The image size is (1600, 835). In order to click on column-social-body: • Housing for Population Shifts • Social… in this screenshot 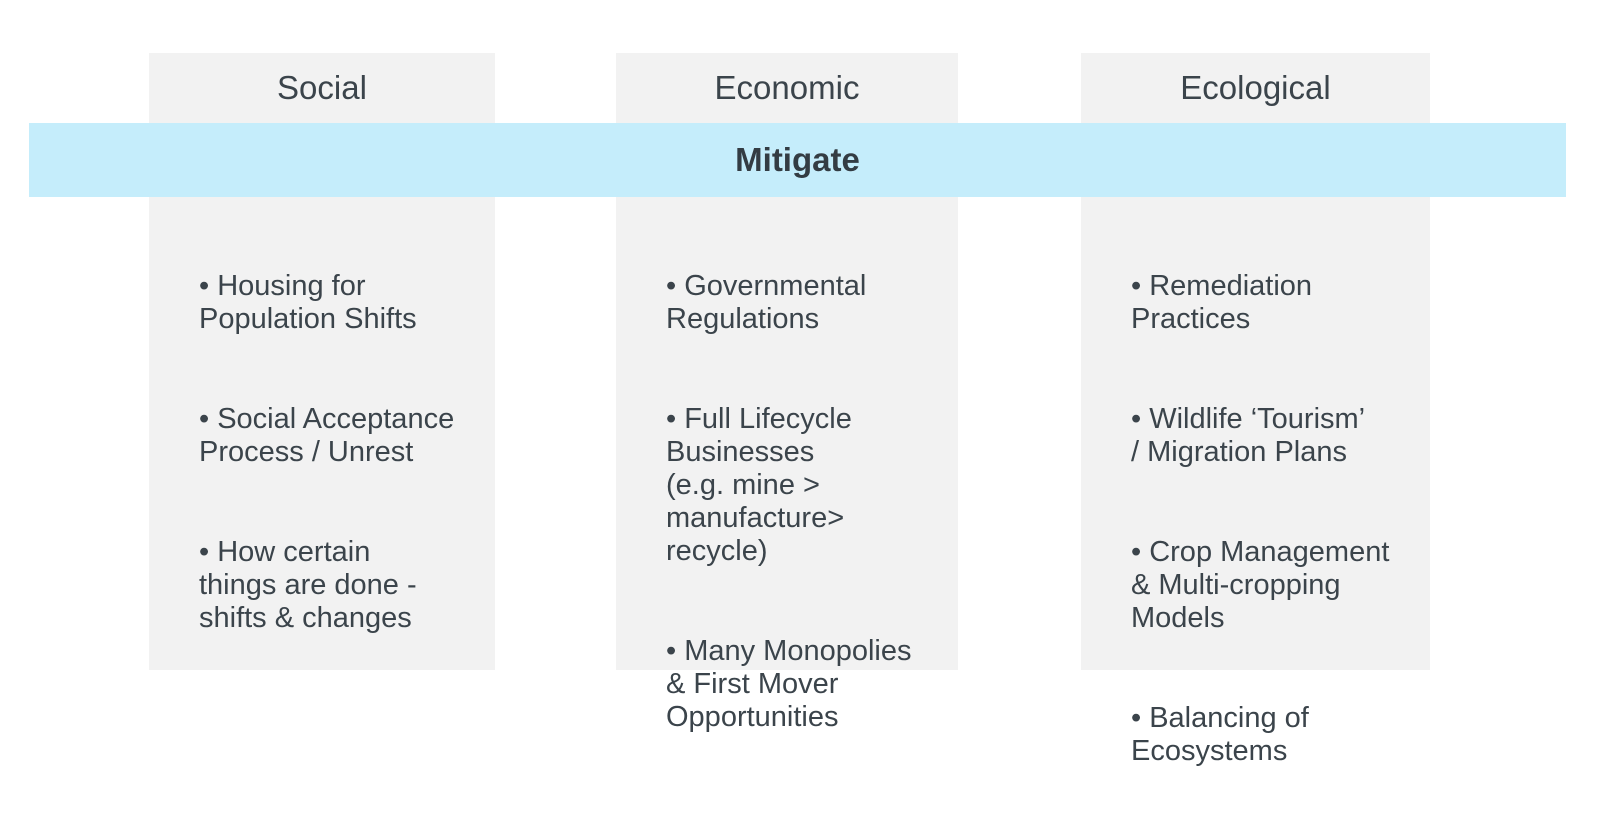, I will do `click(322, 449)`.